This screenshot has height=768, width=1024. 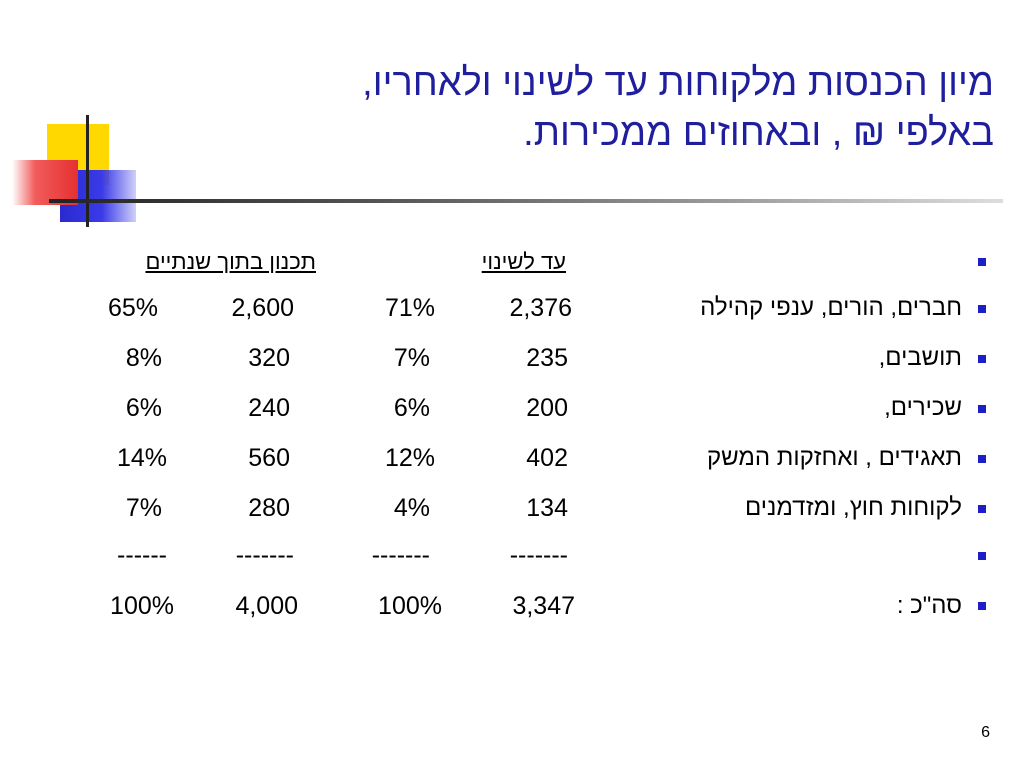 I want to click on row-plan-value: 2,600, so click(x=262, y=308).